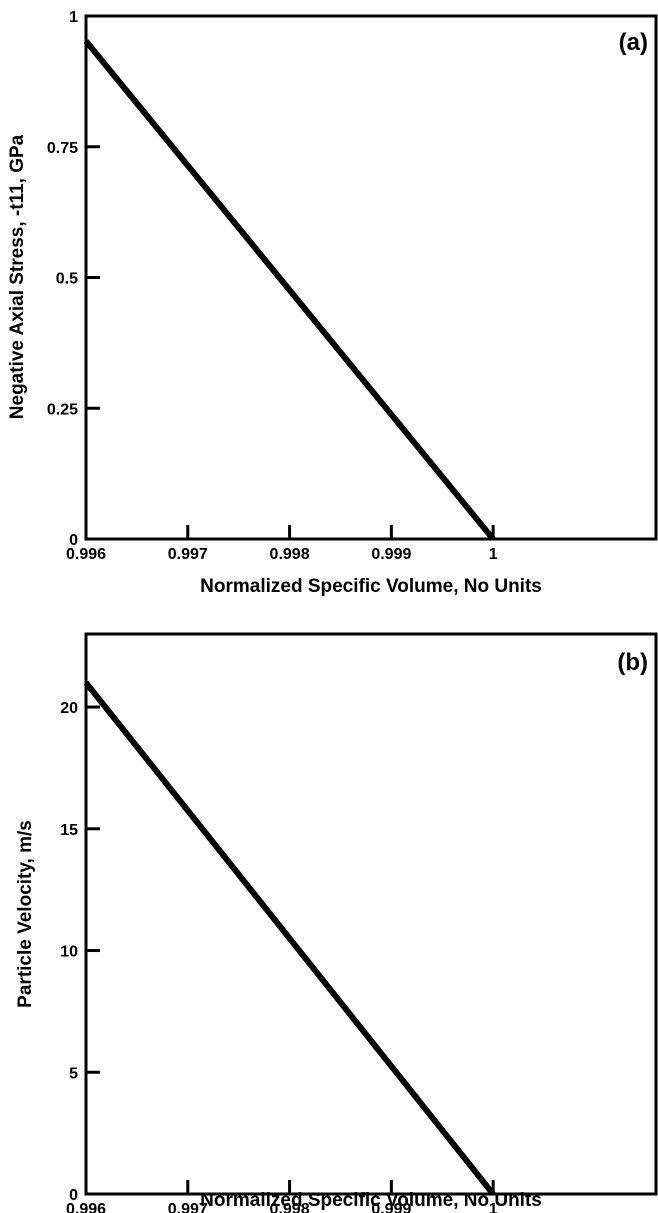 This screenshot has width=658, height=1213. Describe the element at coordinates (632, 662) in the screenshot. I see `panel-label: (b)` at that location.